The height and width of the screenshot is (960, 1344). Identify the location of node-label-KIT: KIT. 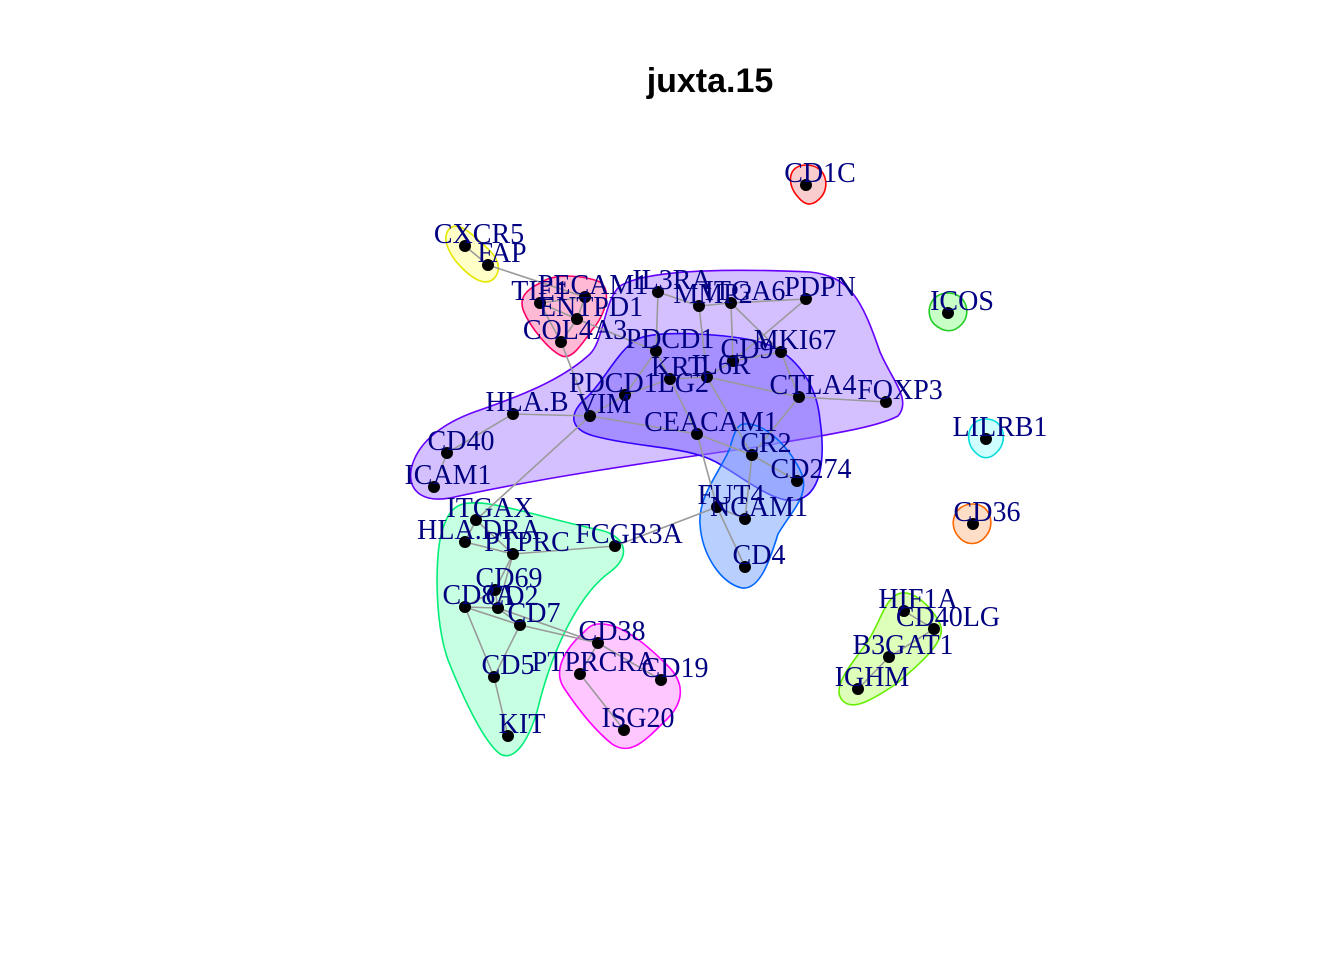
(522, 724).